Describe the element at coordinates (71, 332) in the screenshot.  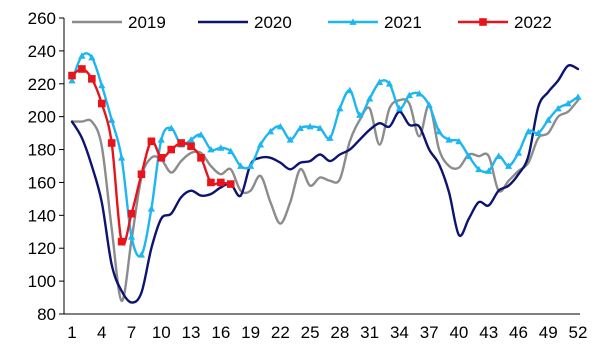
I see `x-tick-label: 1` at that location.